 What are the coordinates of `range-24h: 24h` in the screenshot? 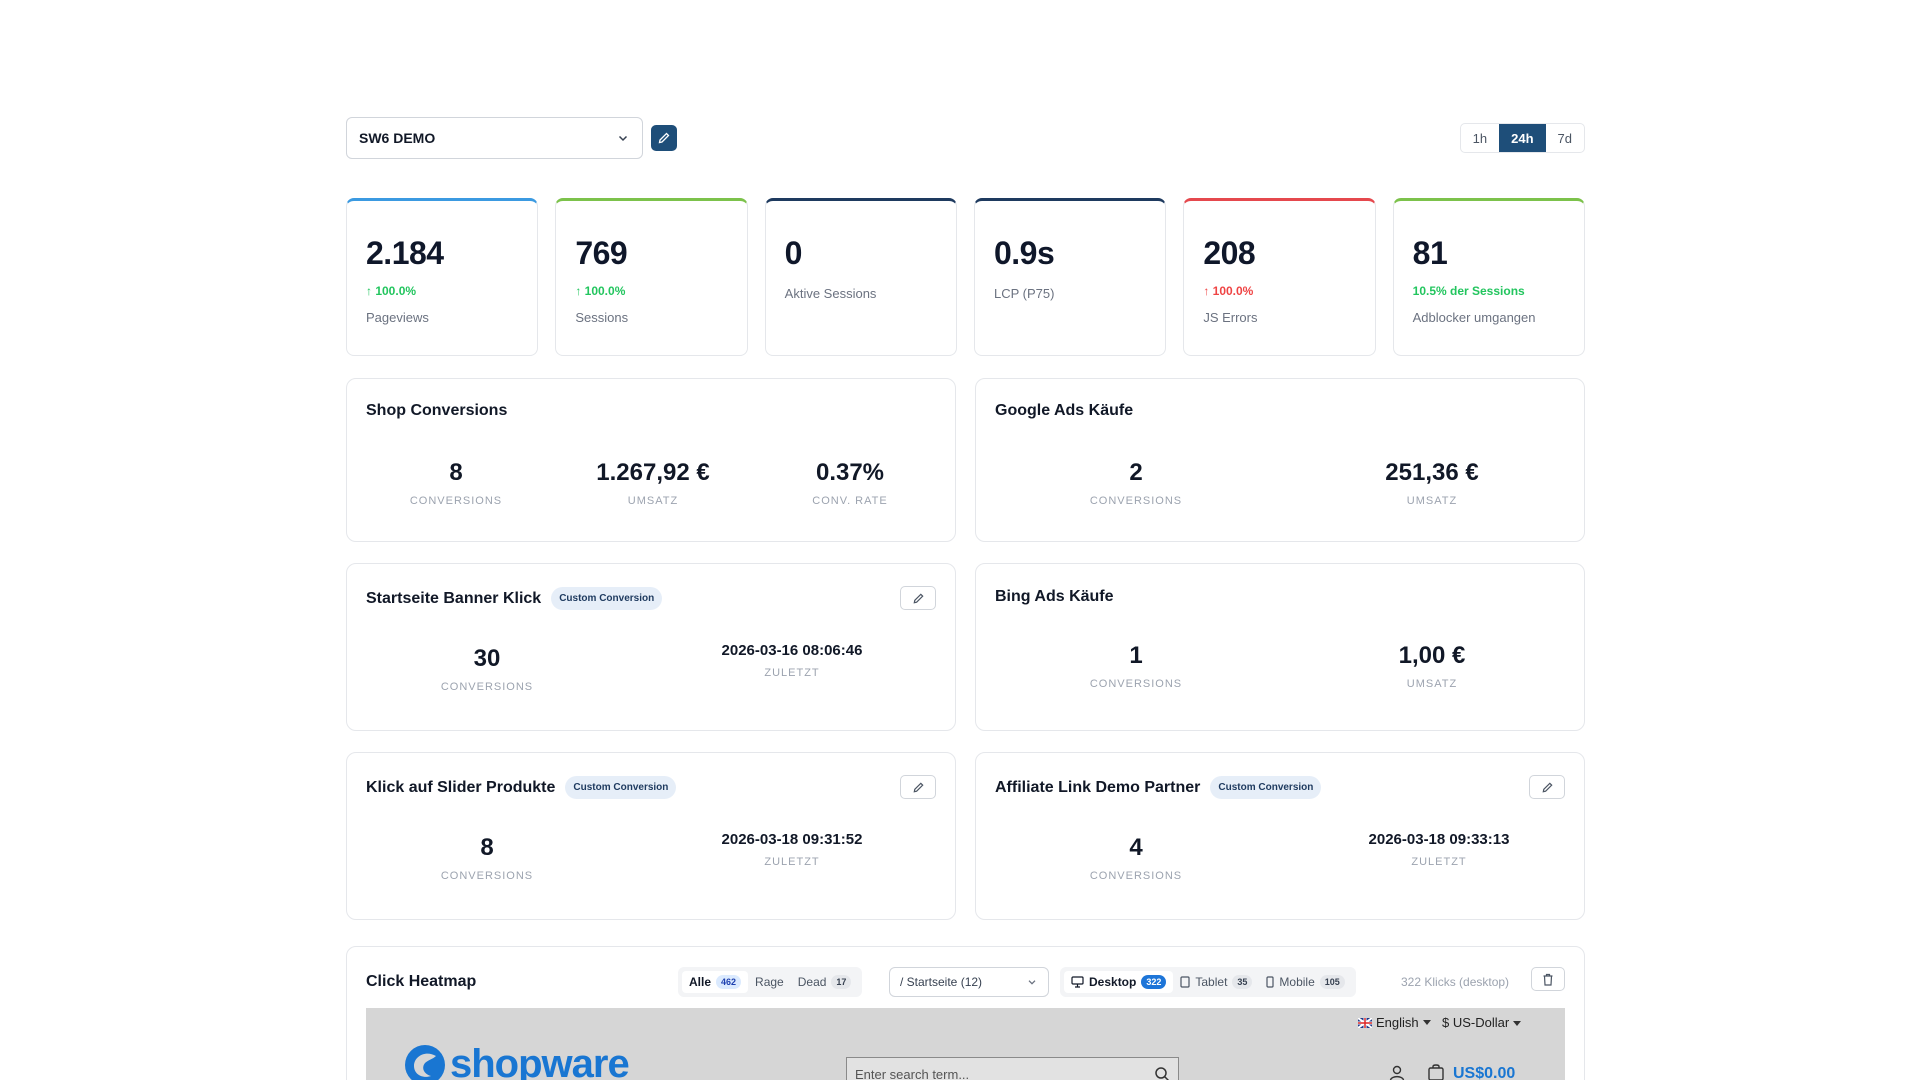 It's located at (1522, 138).